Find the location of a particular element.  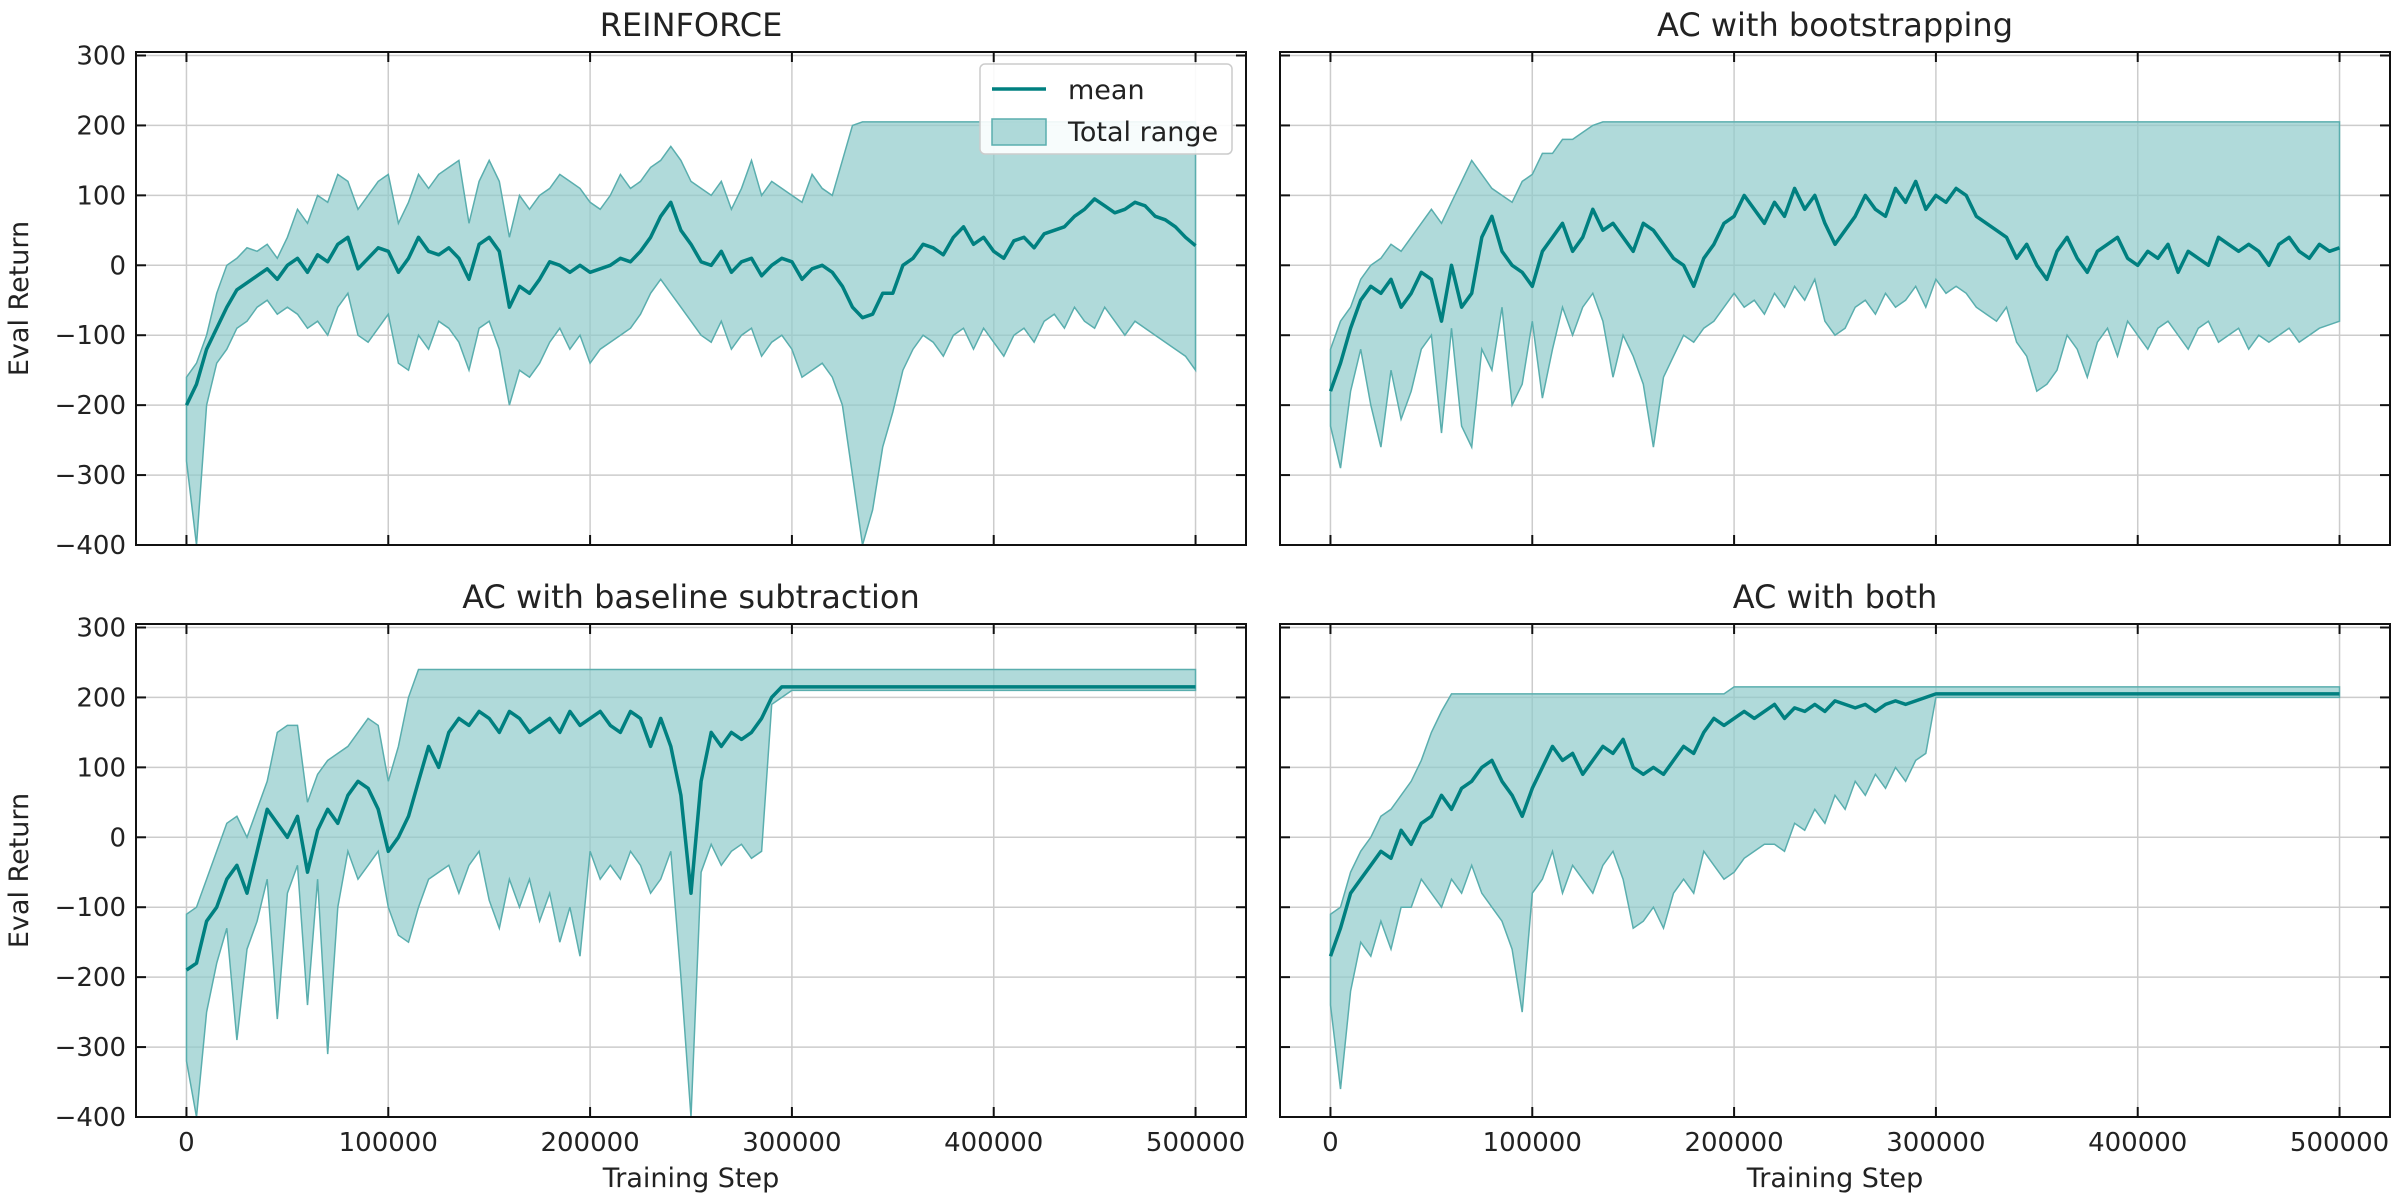

legend-mean-label: mean is located at coordinates (1106, 90).